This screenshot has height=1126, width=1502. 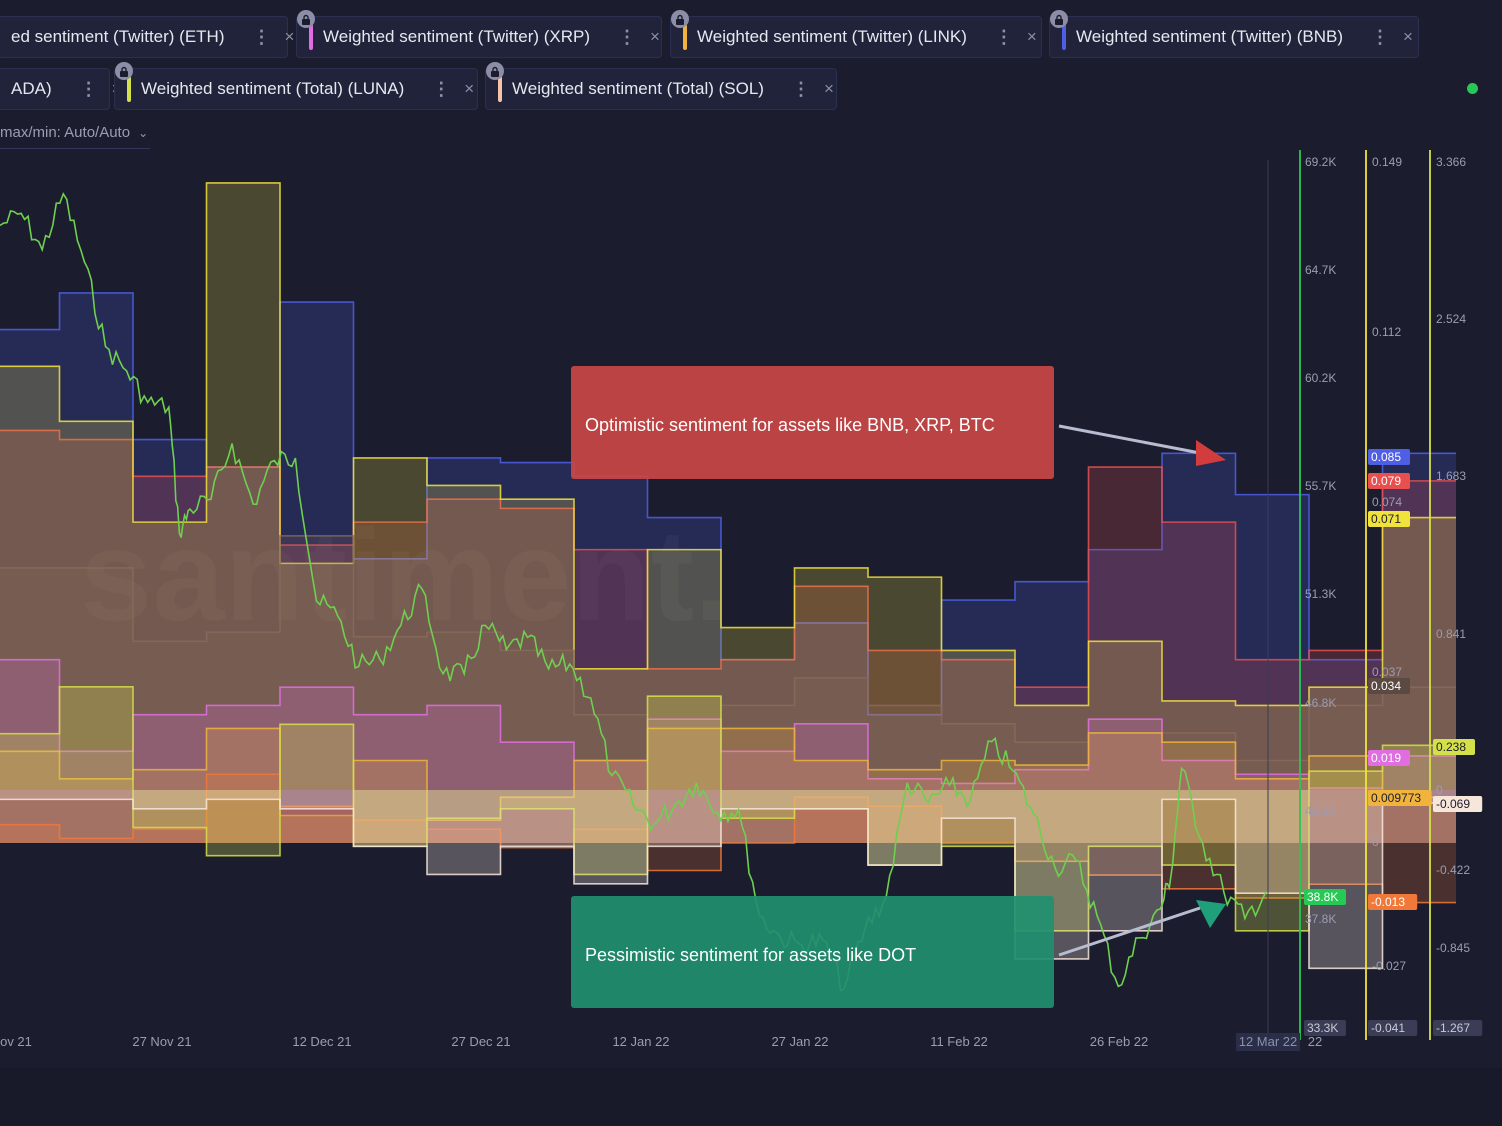 I want to click on sentiment-total-tick-label: 2.524, so click(x=1451, y=319).